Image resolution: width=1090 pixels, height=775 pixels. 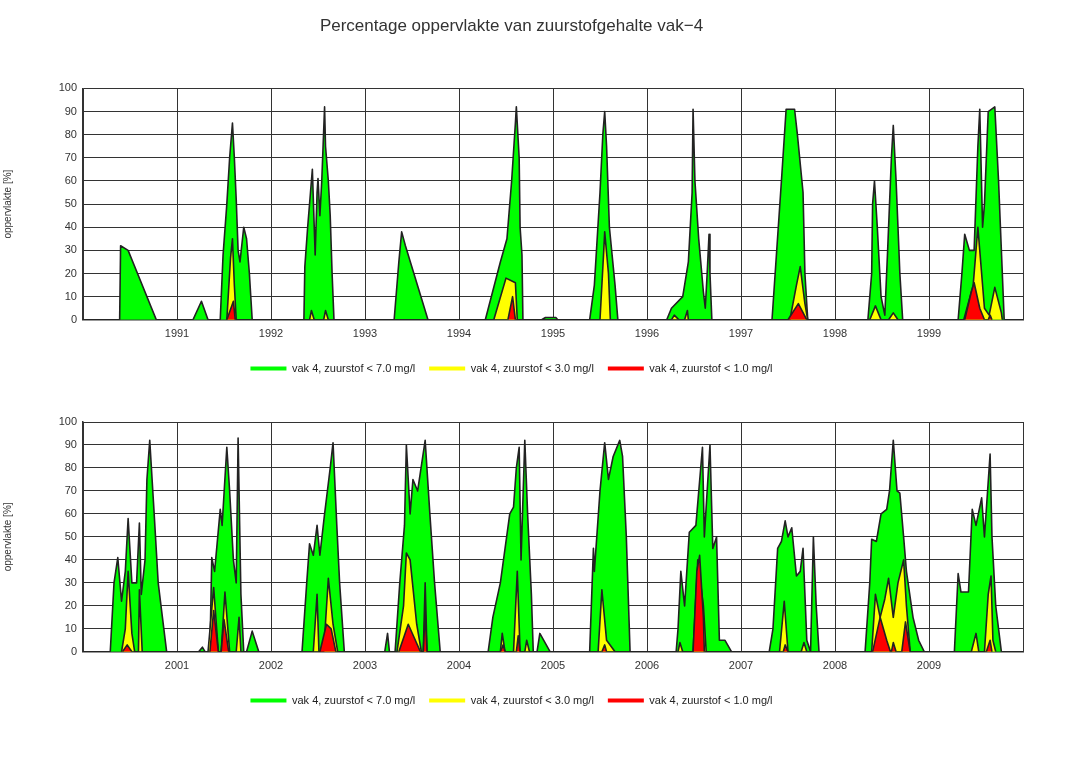 What do you see at coordinates (647, 333) in the screenshot?
I see `x-tick-label: 1996` at bounding box center [647, 333].